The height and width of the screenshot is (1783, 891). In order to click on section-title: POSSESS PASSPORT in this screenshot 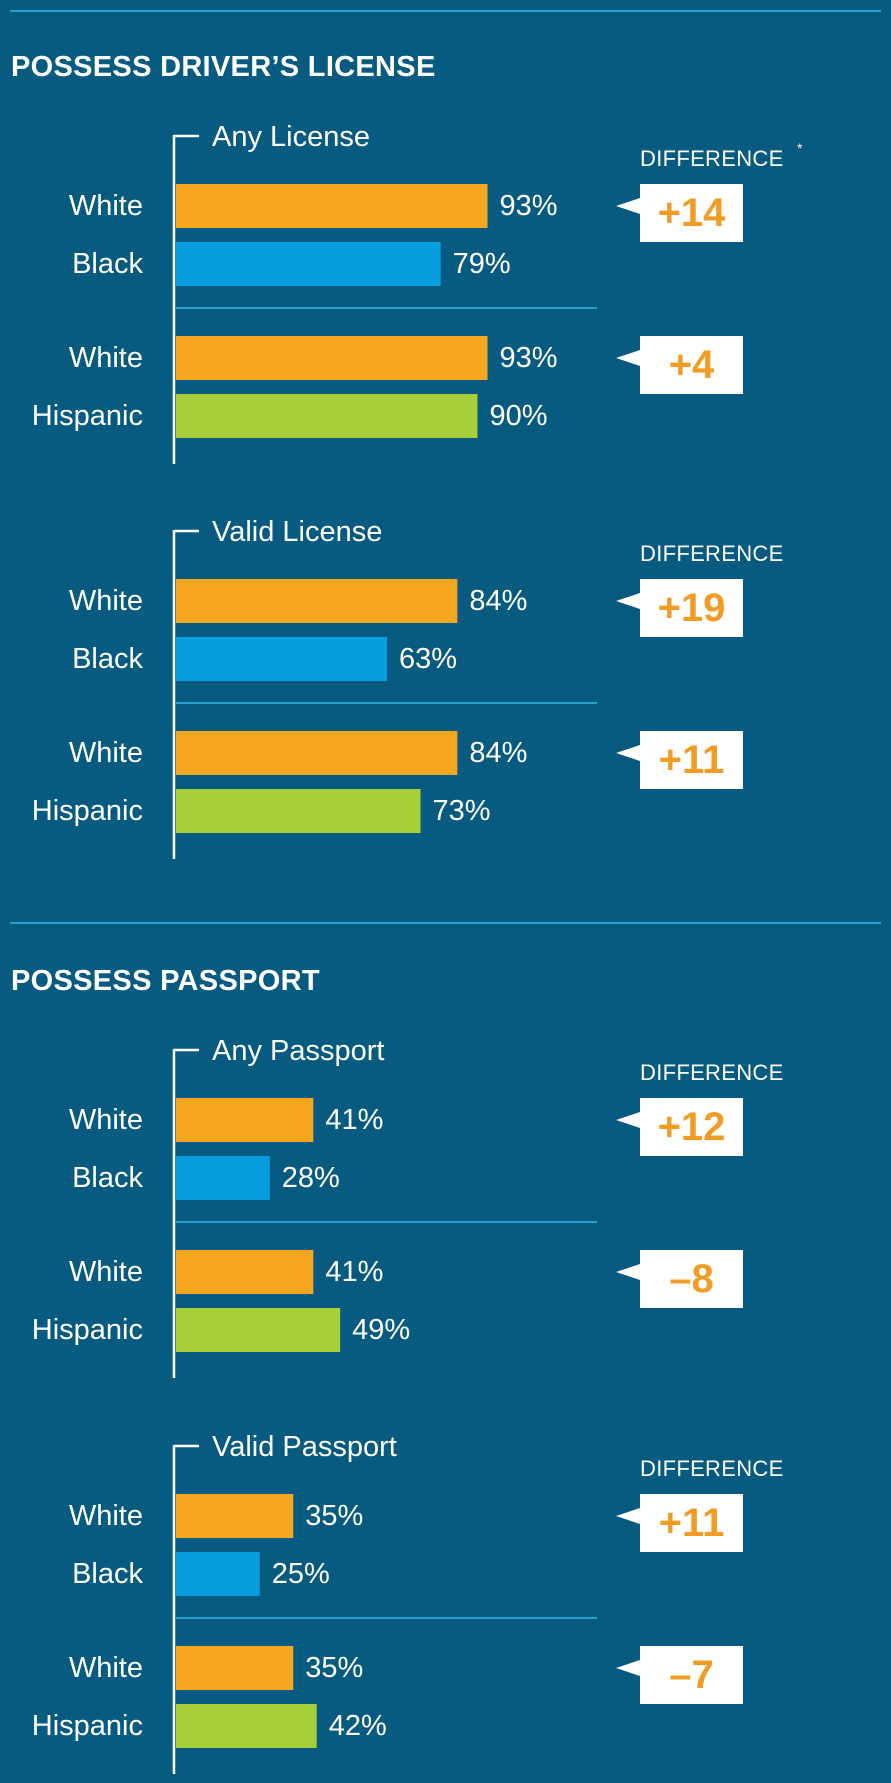, I will do `click(165, 981)`.